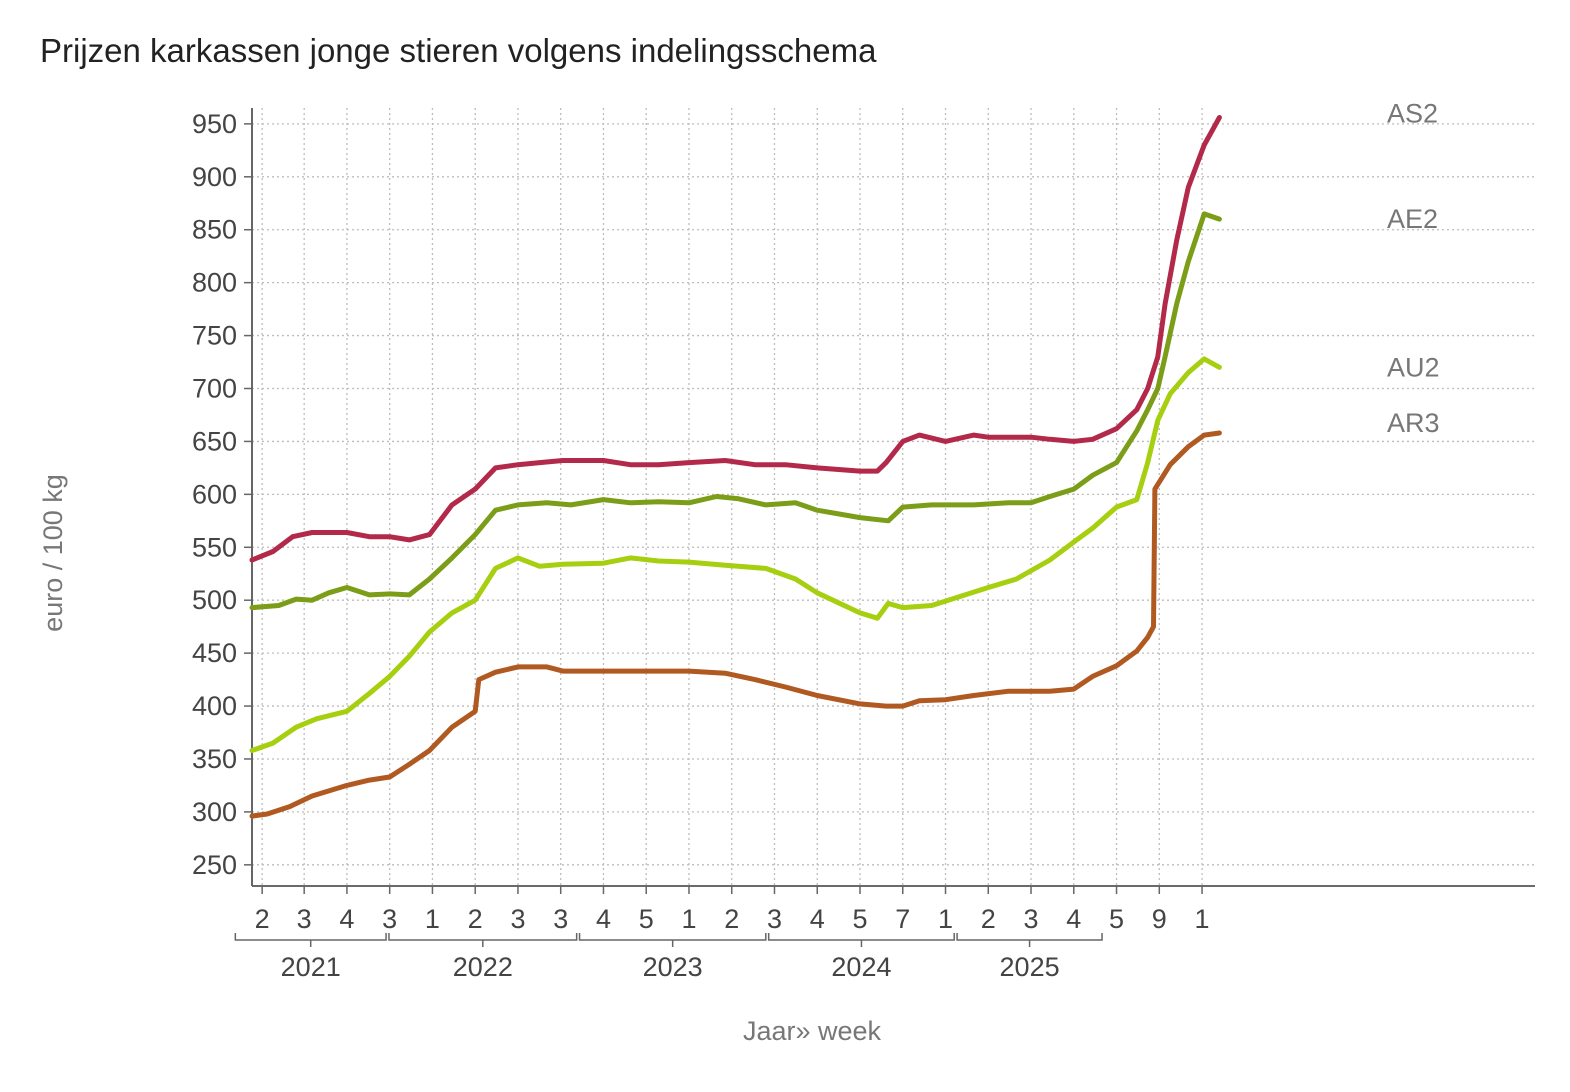 The image size is (1570, 1092). Describe the element at coordinates (214, 865) in the screenshot. I see `y-tick-label: 250` at that location.